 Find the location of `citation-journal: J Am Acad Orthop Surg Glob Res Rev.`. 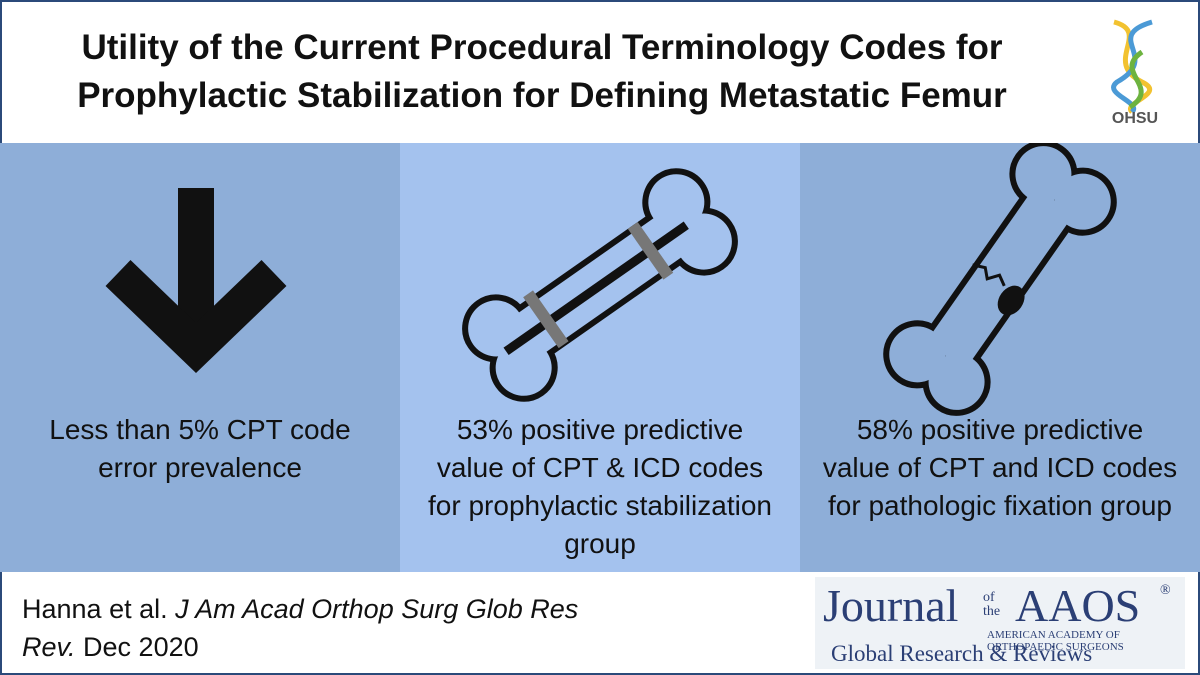

citation-journal: J Am Acad Orthop Surg Glob Res Rev. is located at coordinates (300, 628).